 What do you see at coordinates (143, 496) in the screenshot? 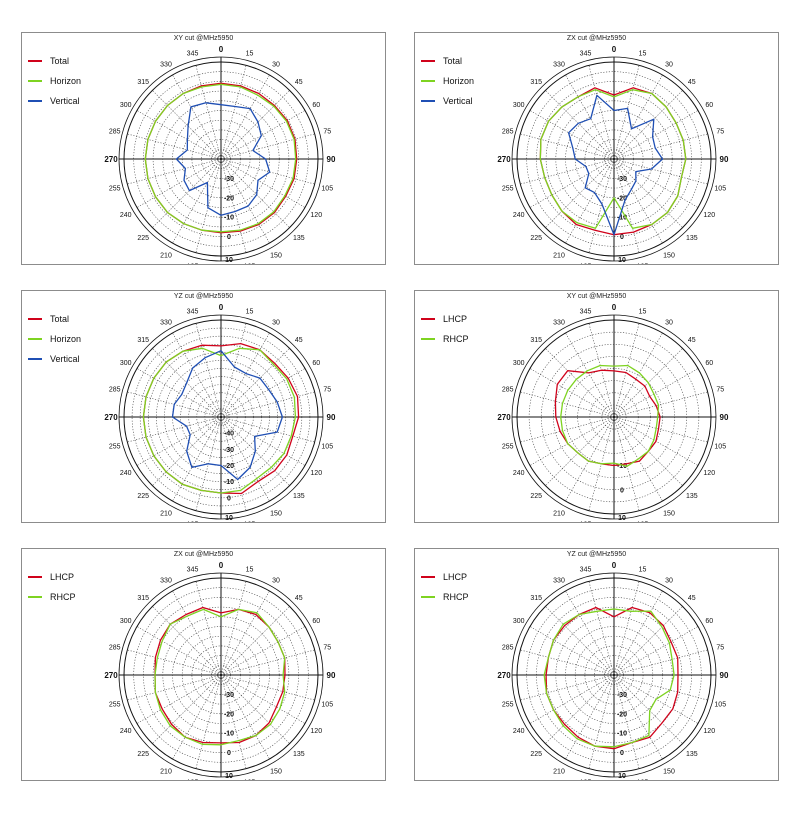
I see `angle-label: 225` at bounding box center [143, 496].